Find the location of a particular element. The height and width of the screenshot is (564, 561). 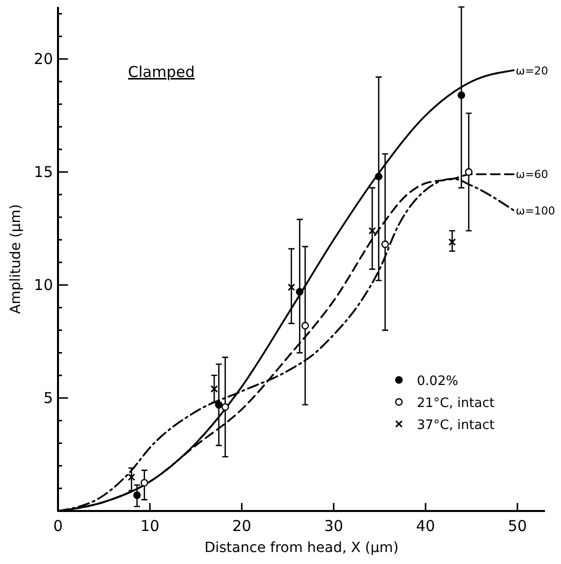

series-label: ω=60 is located at coordinates (532, 175).